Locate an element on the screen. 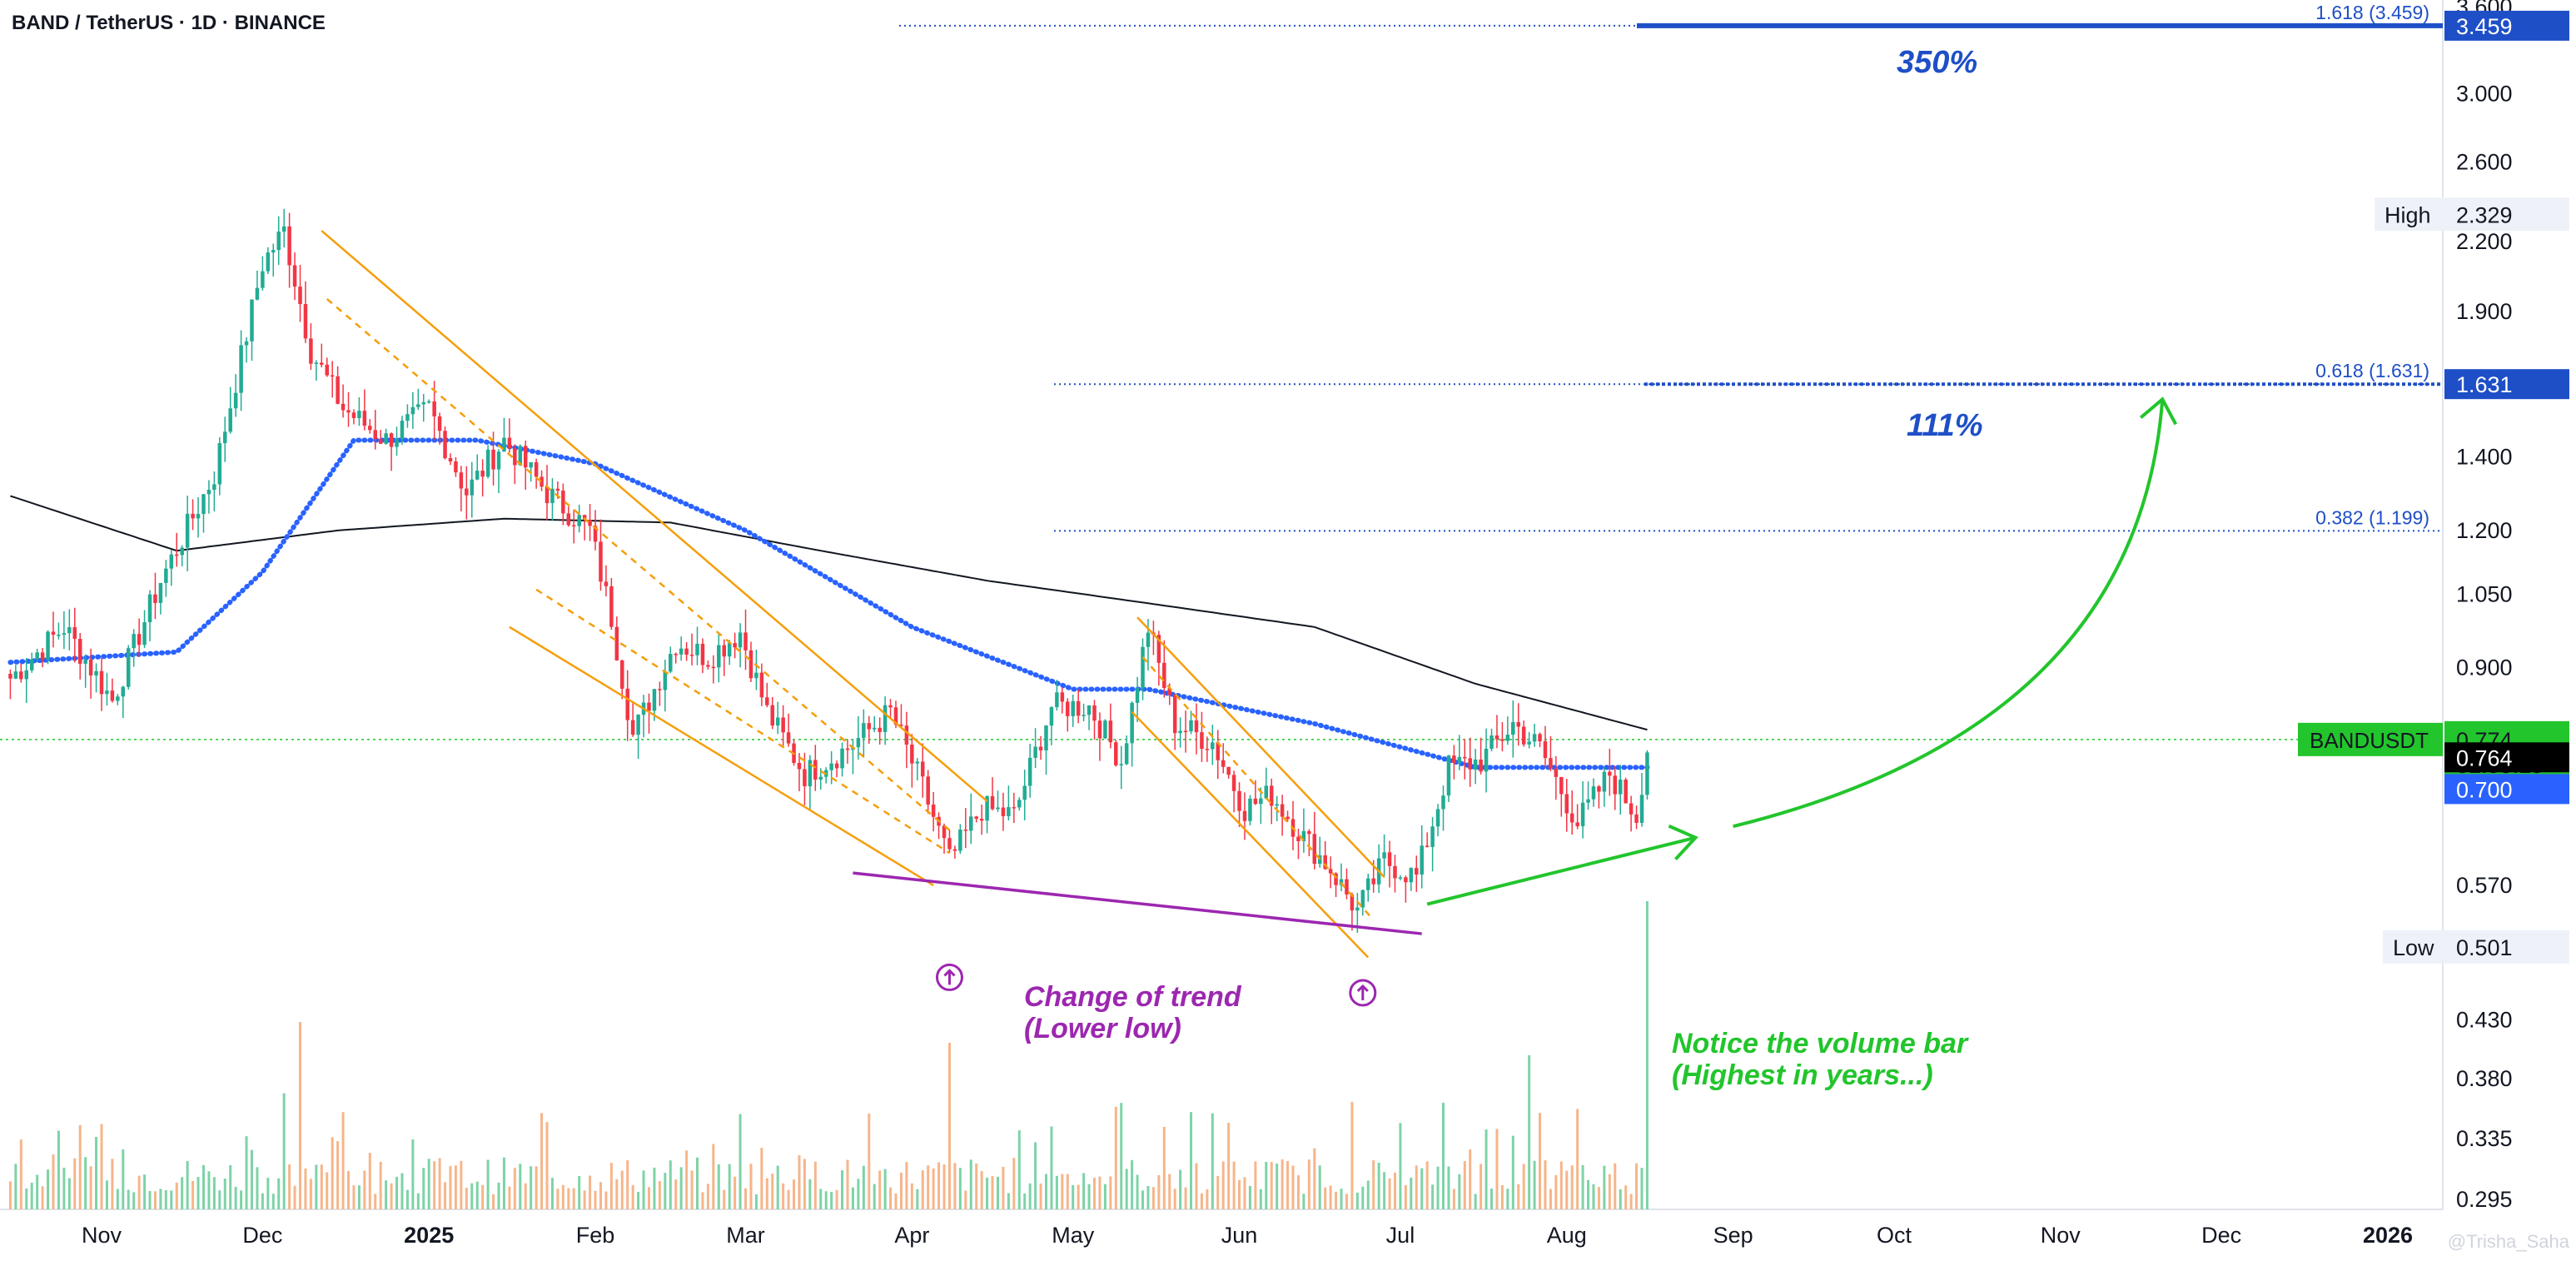 The image size is (2576, 1261). ma-50-value-tag: 0.700 is located at coordinates (2484, 789).